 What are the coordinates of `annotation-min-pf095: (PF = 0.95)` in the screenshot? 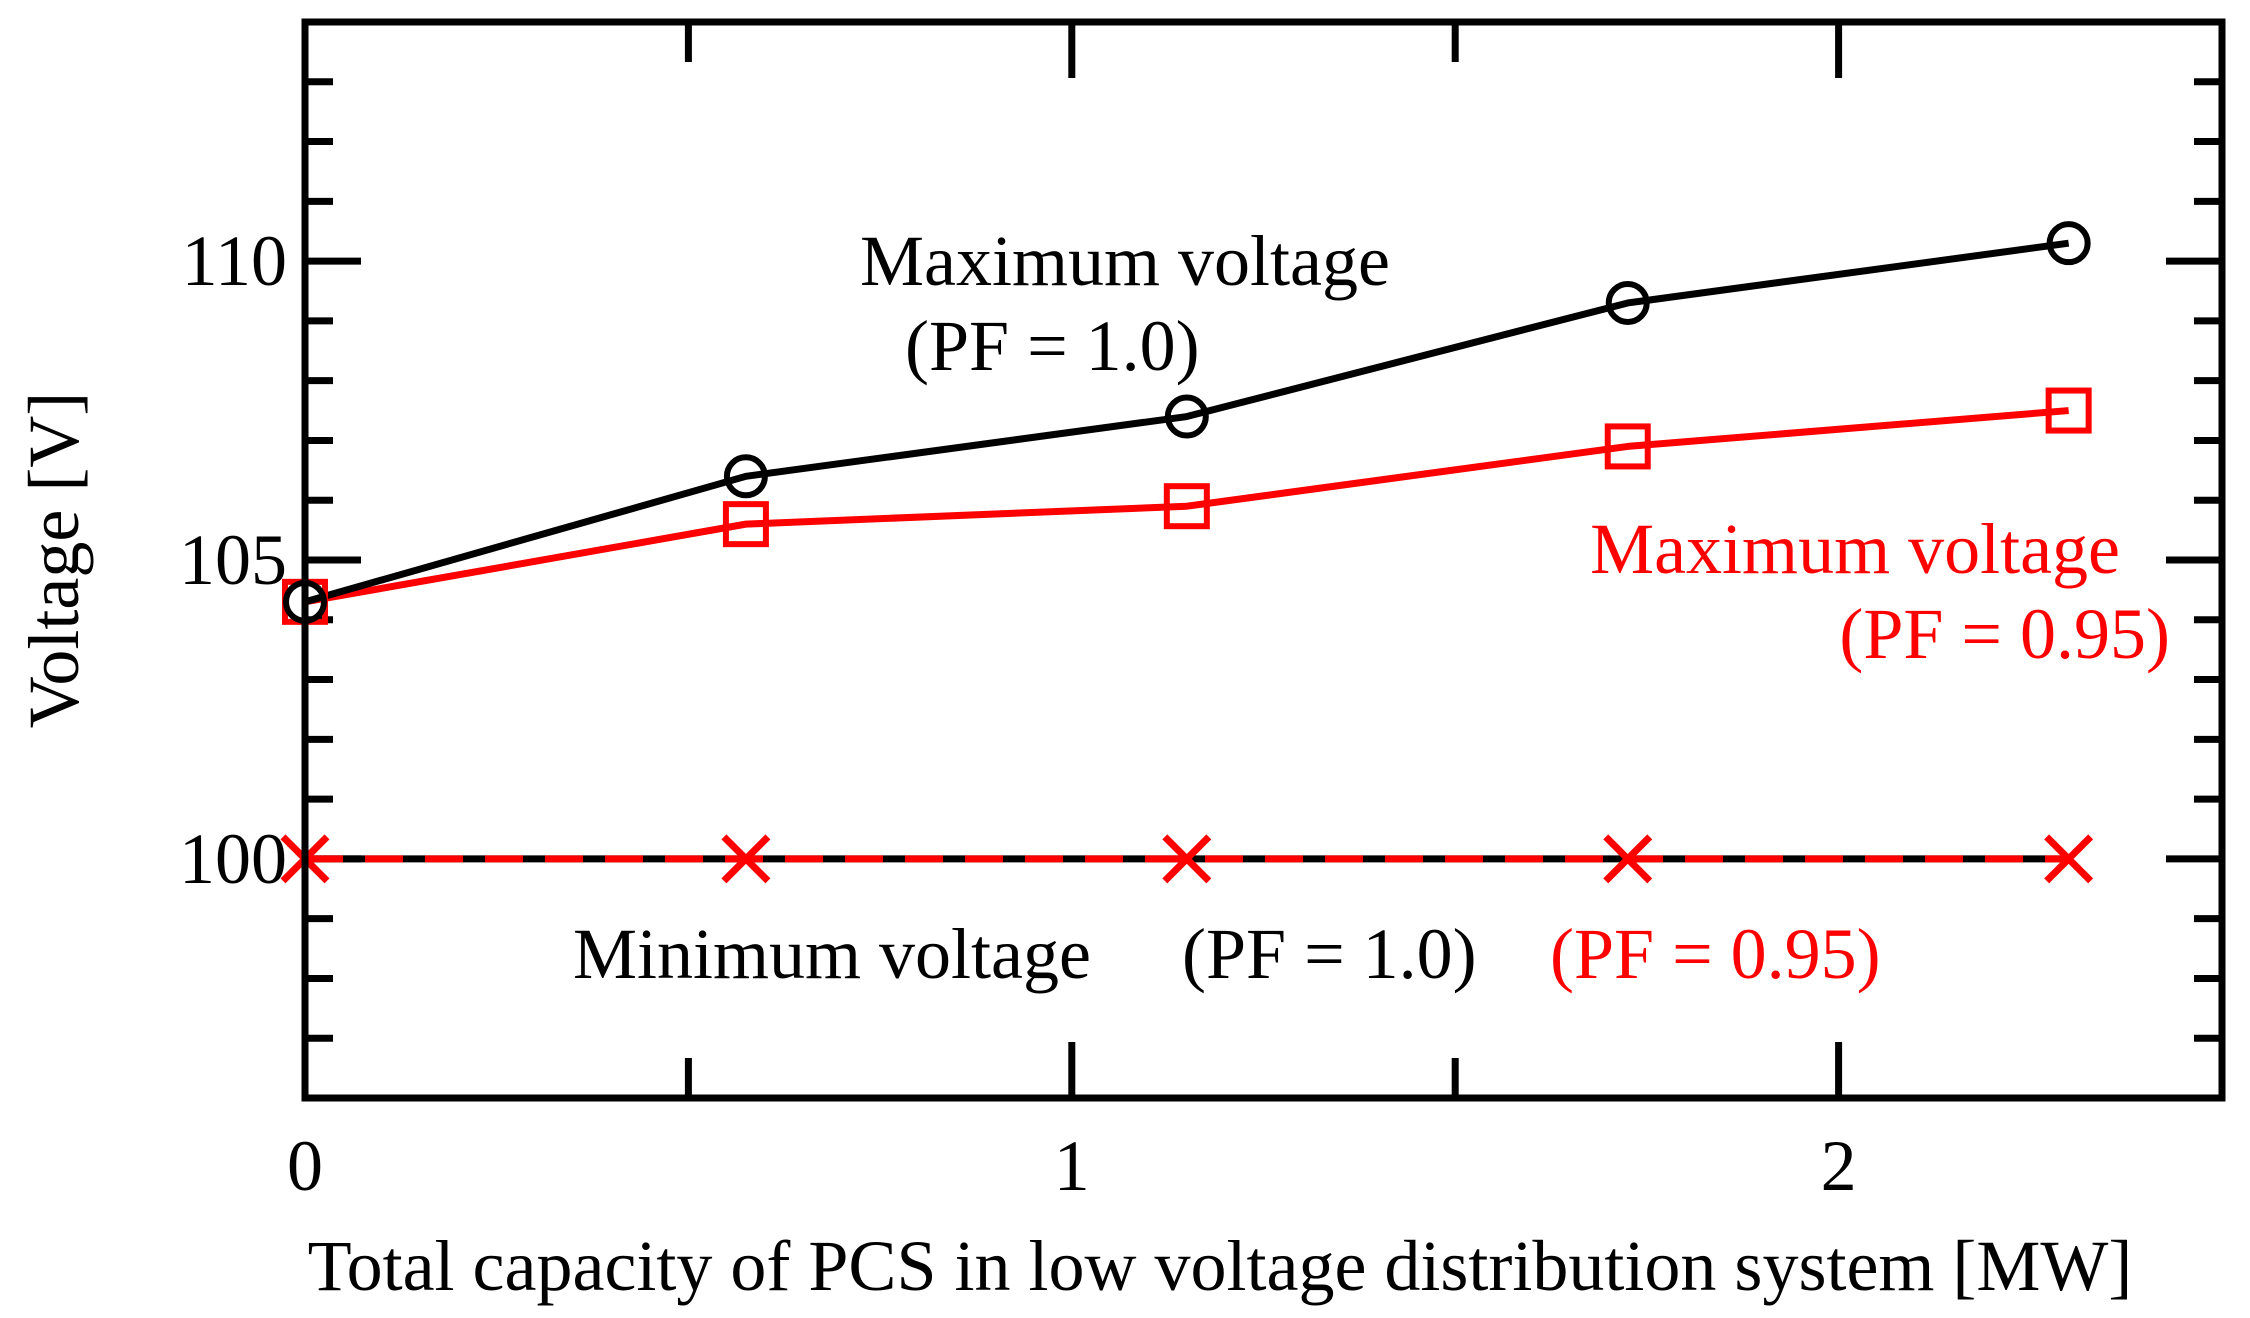 It's located at (1715, 954).